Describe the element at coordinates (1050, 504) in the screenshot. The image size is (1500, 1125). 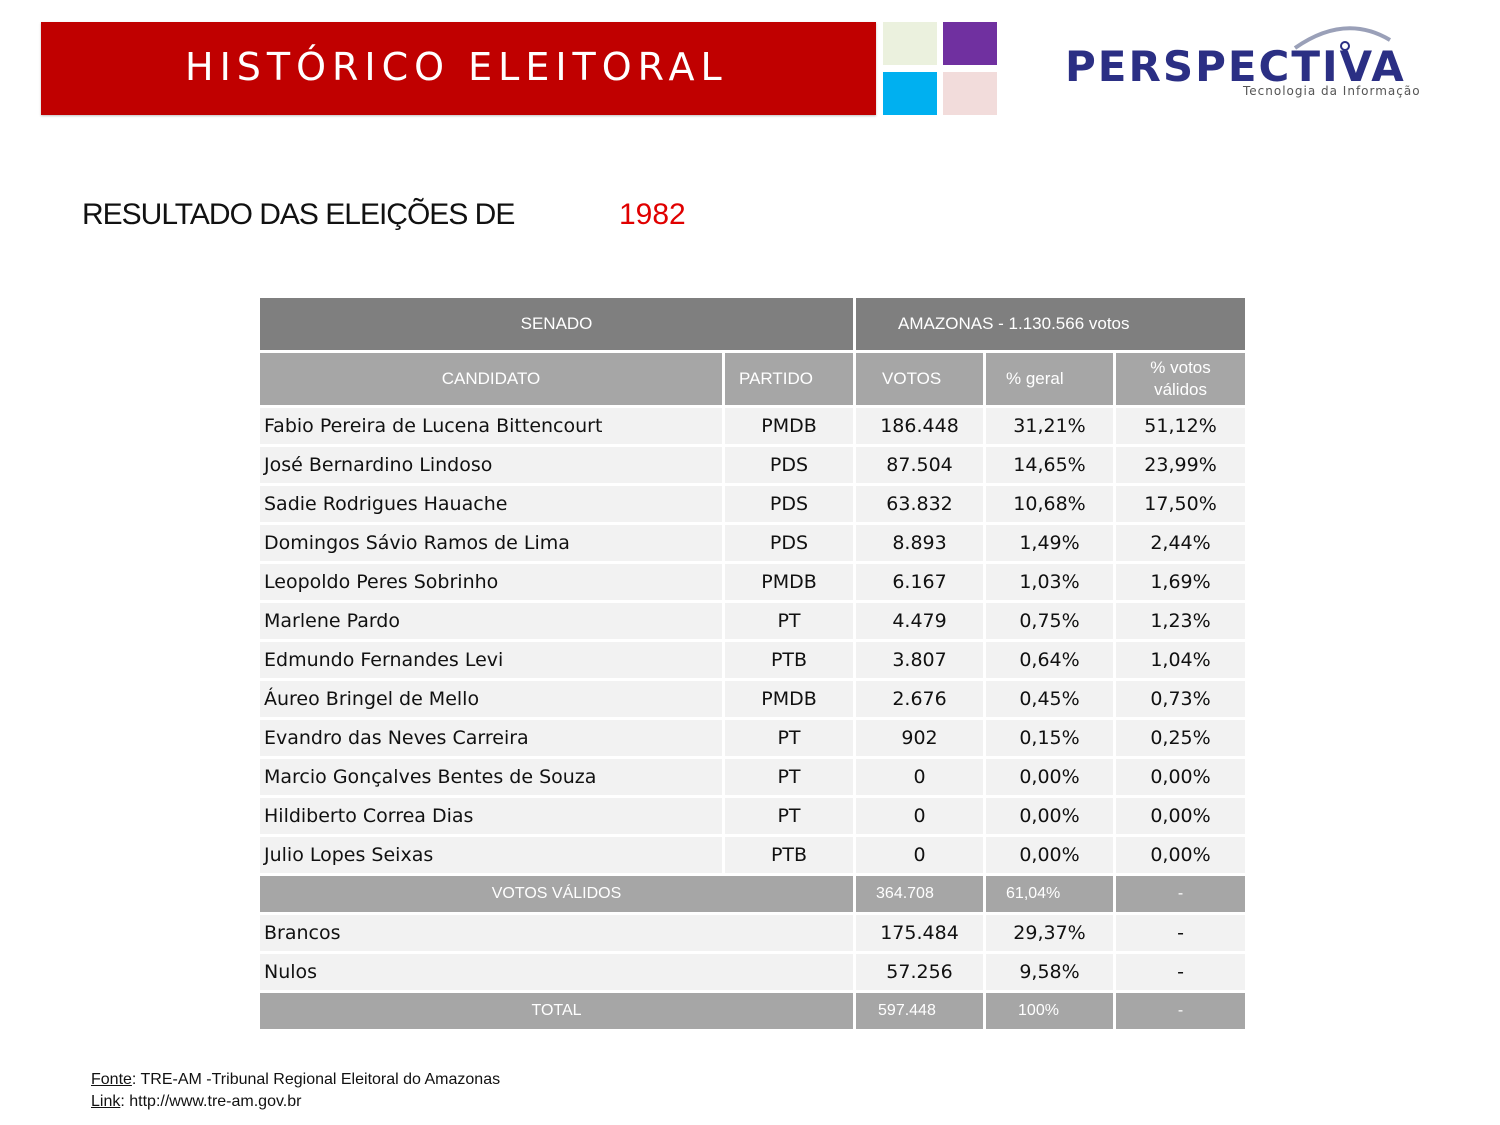
I see `candidate-pct-general: 10,68%` at that location.